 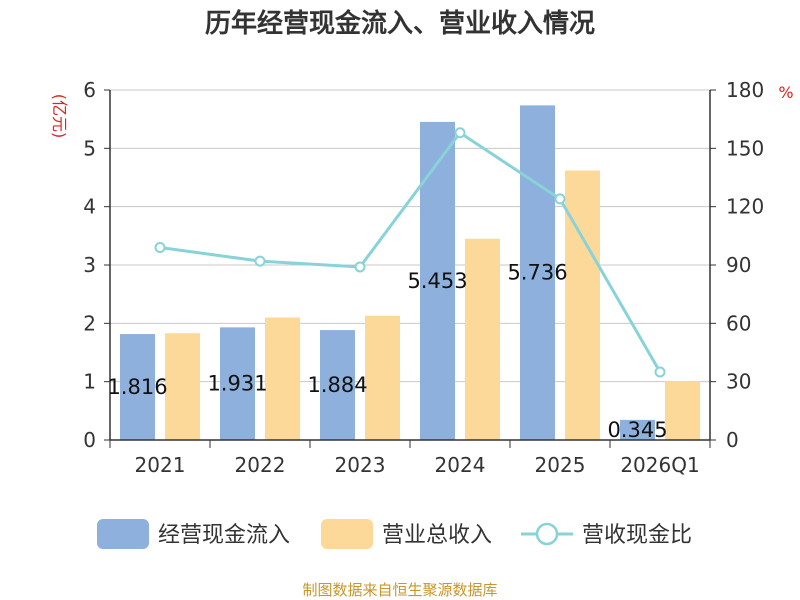 What do you see at coordinates (738, 265) in the screenshot?
I see `right-tick-label: 90` at bounding box center [738, 265].